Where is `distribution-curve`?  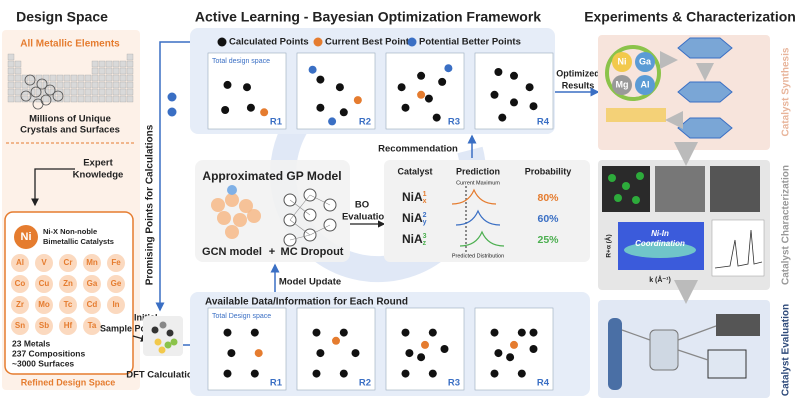 distribution-curve is located at coordinates (482, 238).